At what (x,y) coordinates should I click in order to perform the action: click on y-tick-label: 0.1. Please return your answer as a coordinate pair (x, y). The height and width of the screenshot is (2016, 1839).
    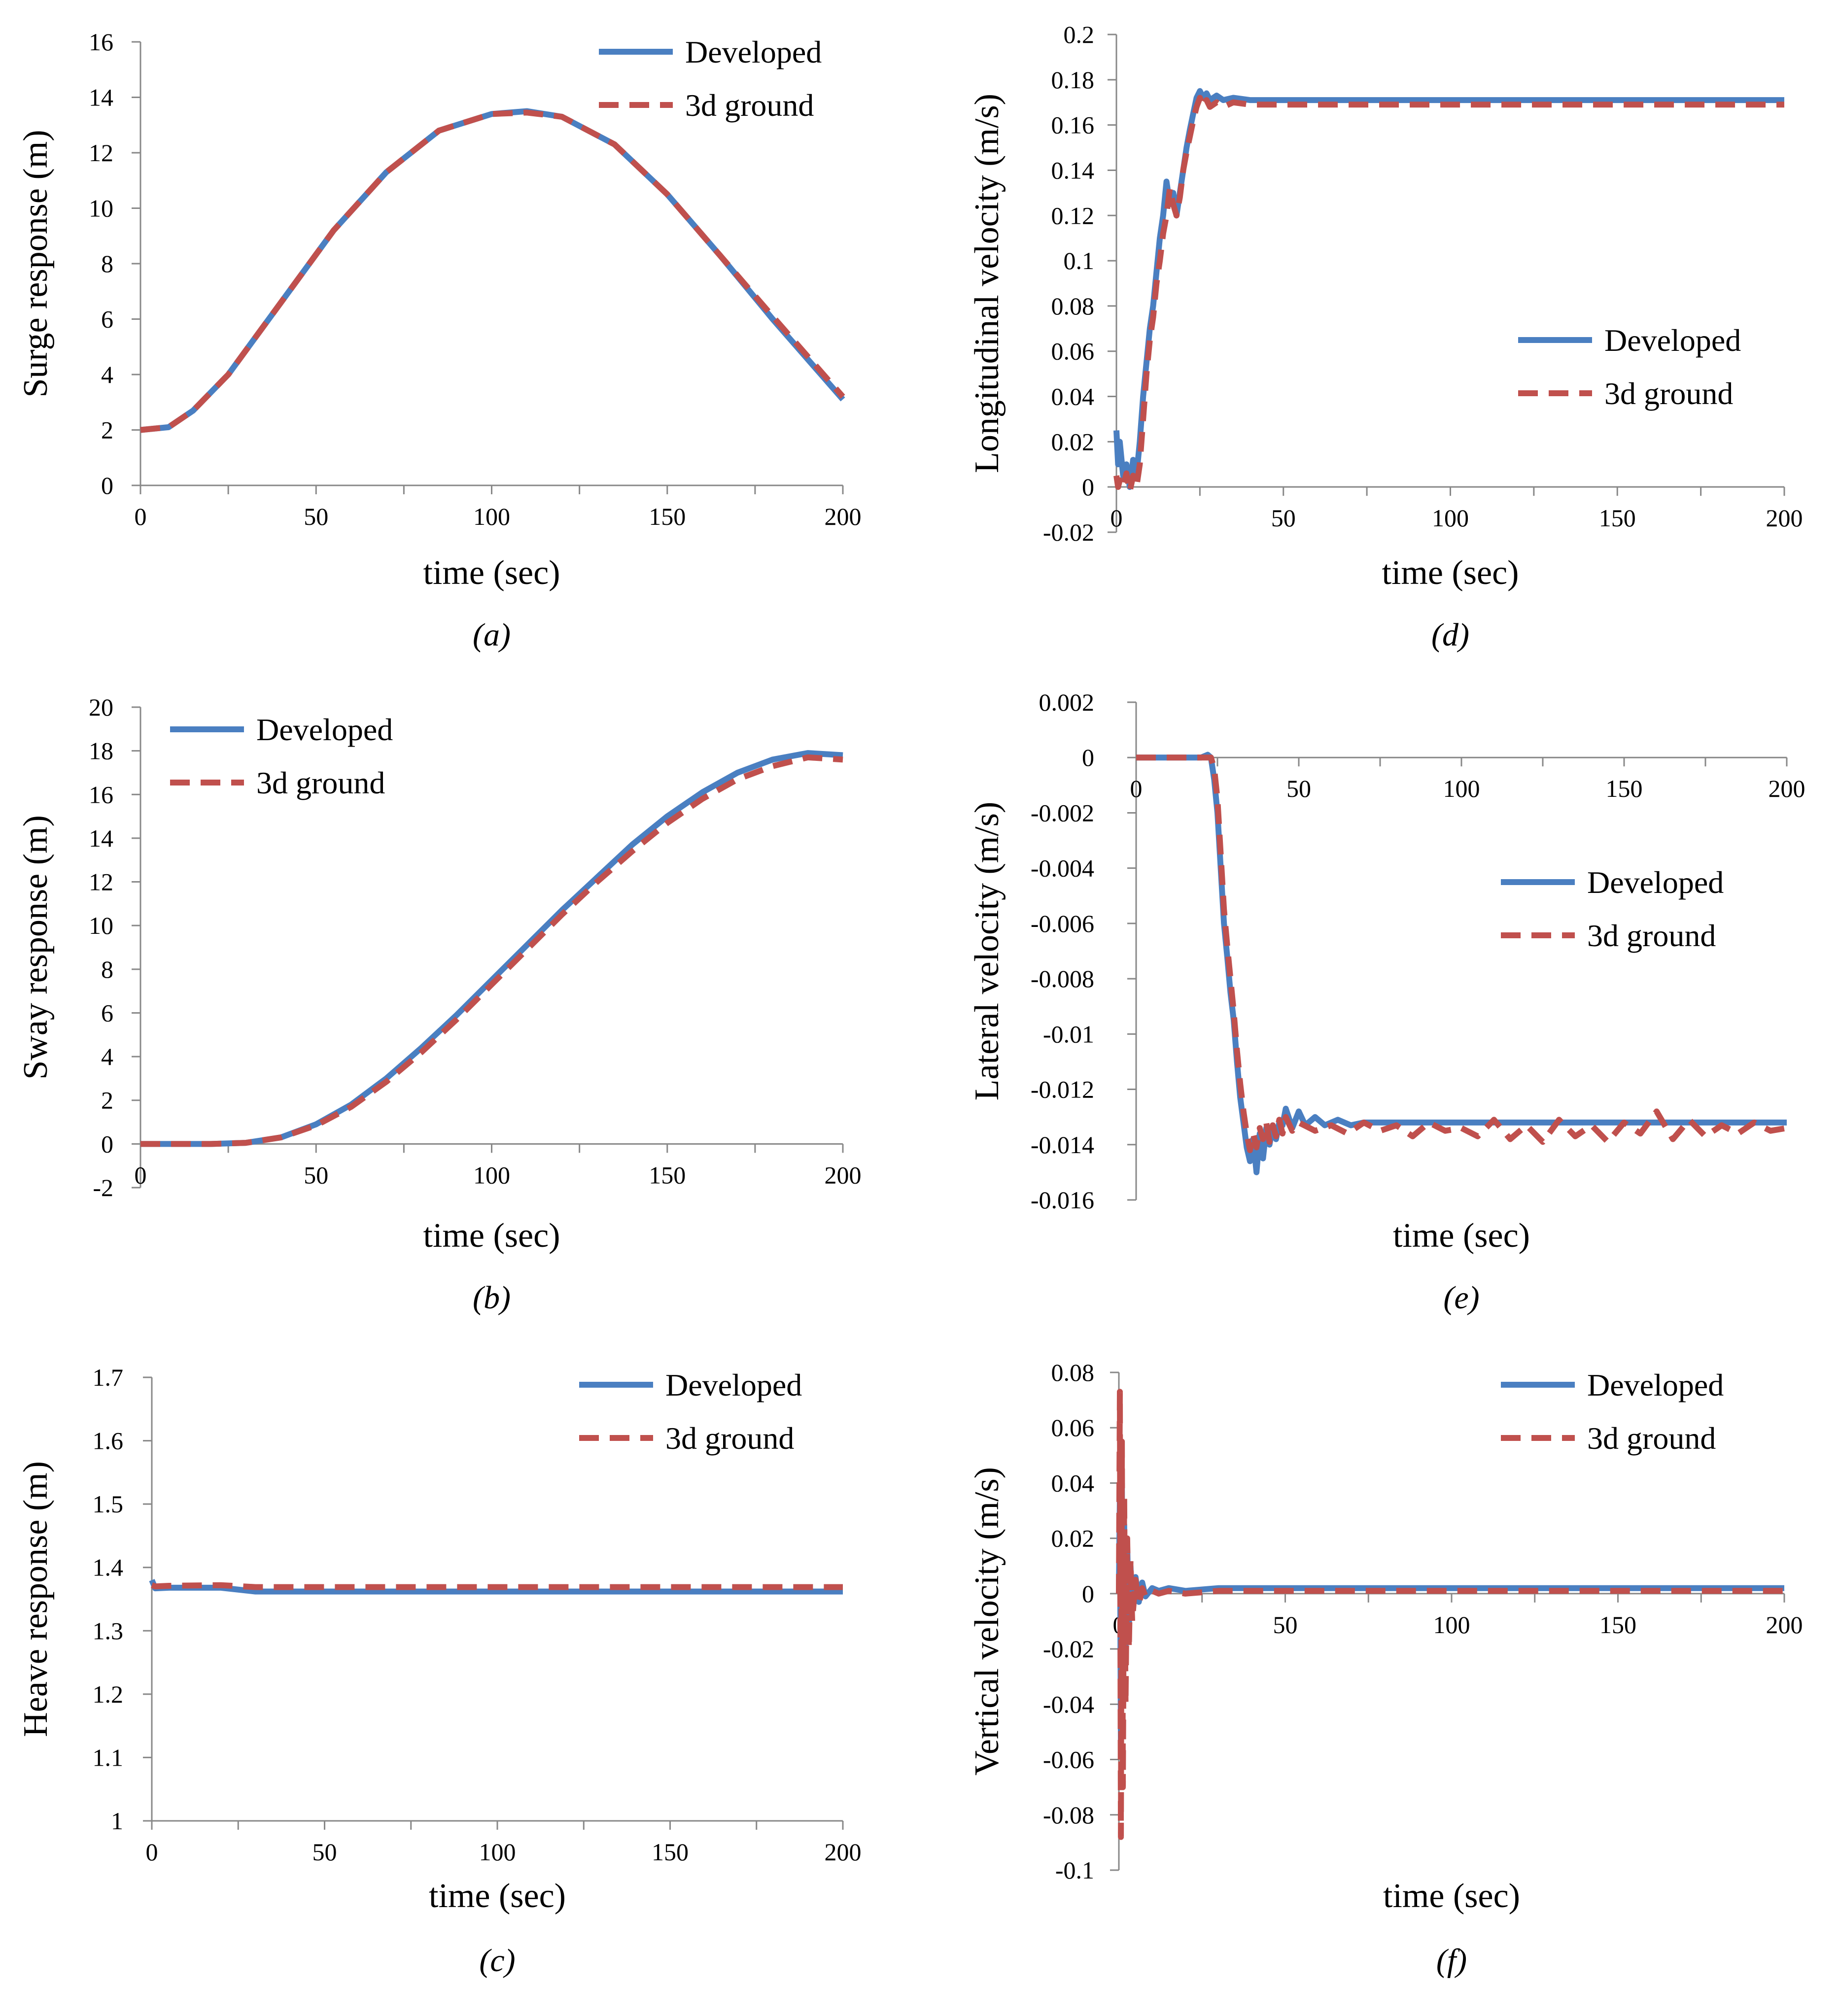
    Looking at the image, I should click on (1079, 260).